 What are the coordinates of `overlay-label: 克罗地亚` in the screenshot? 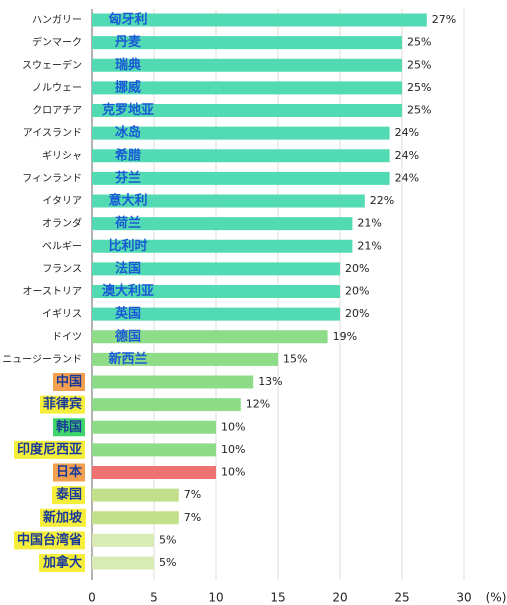 It's located at (128, 110).